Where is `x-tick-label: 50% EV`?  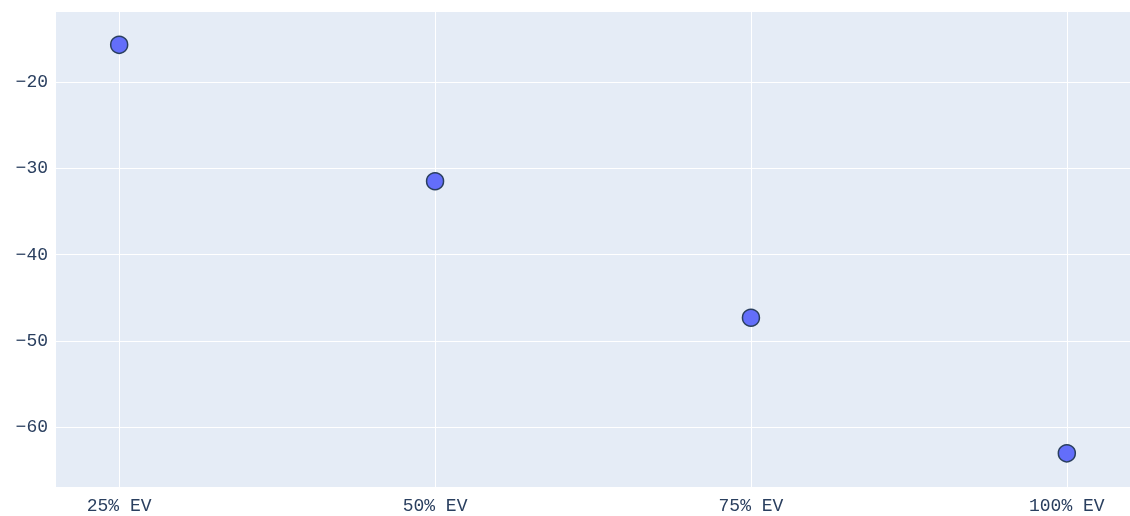 x-tick-label: 50% EV is located at coordinates (435, 506).